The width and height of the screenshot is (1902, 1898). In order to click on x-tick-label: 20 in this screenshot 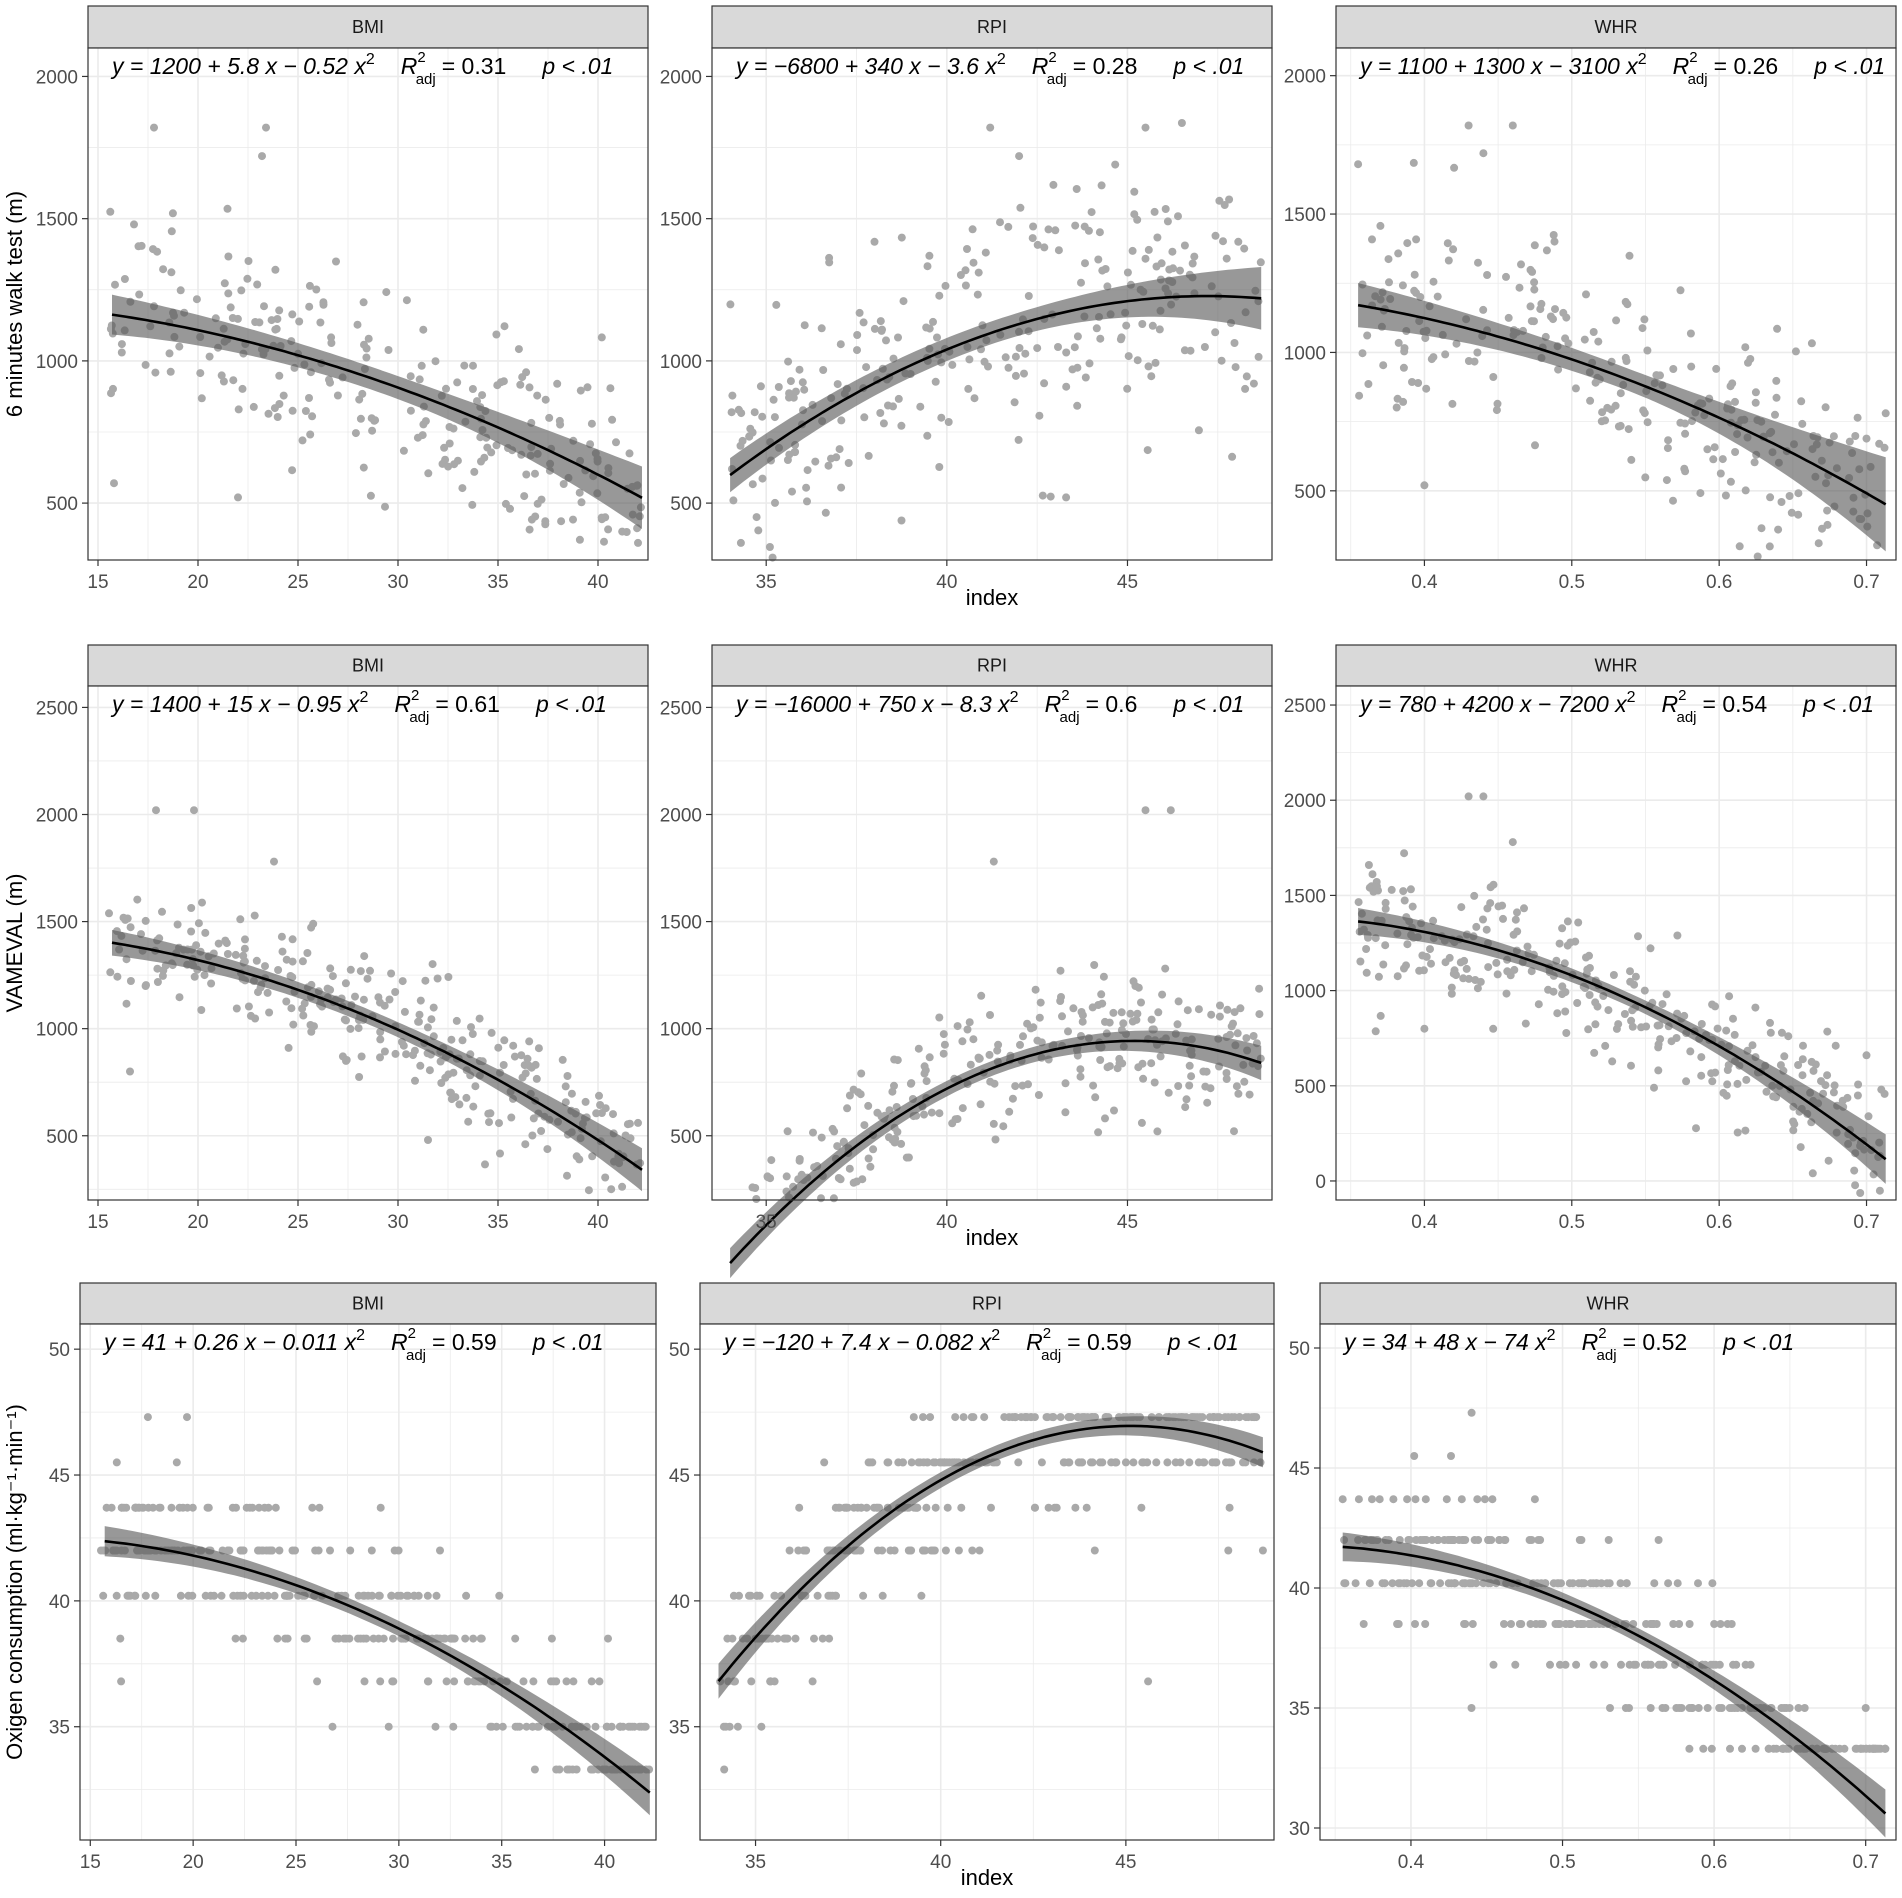, I will do `click(197, 582)`.